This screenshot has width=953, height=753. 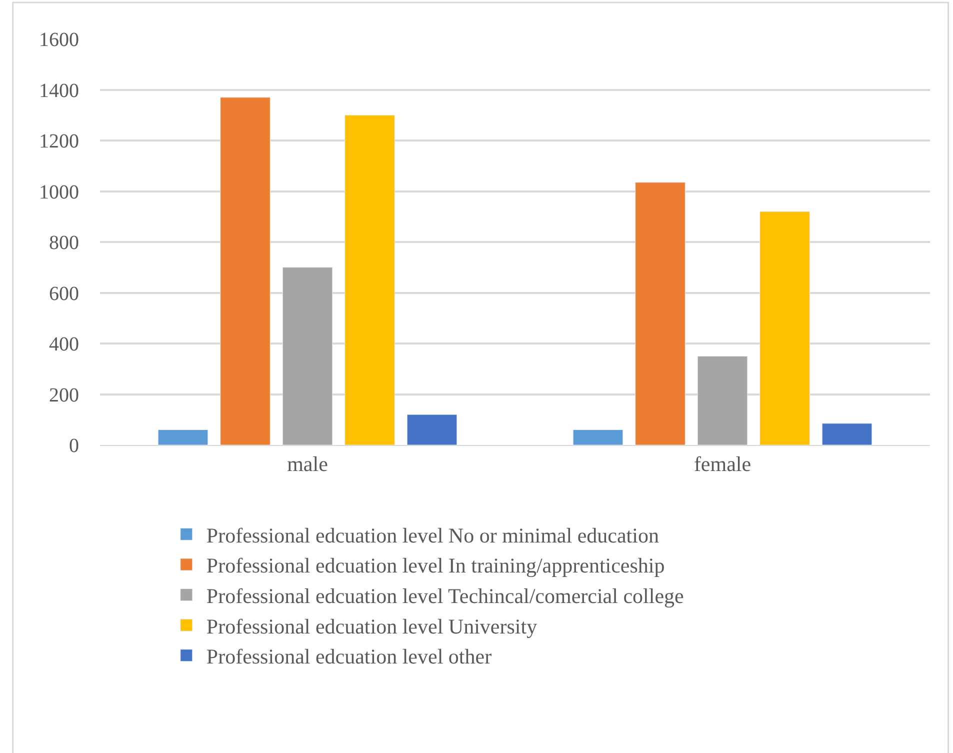 I want to click on legend-label: Professional edcuation level Techincal/comercial college, so click(x=445, y=596).